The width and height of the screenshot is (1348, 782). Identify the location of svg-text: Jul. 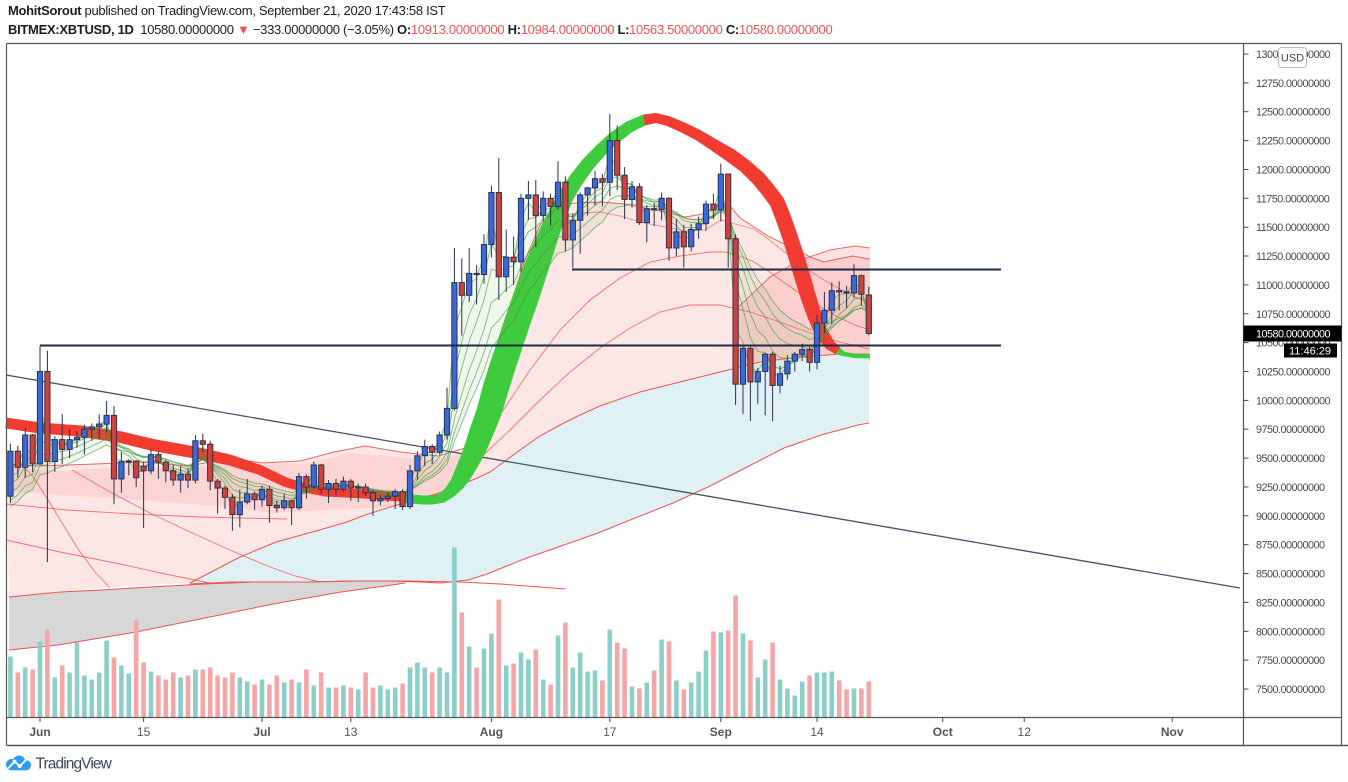
(261, 732).